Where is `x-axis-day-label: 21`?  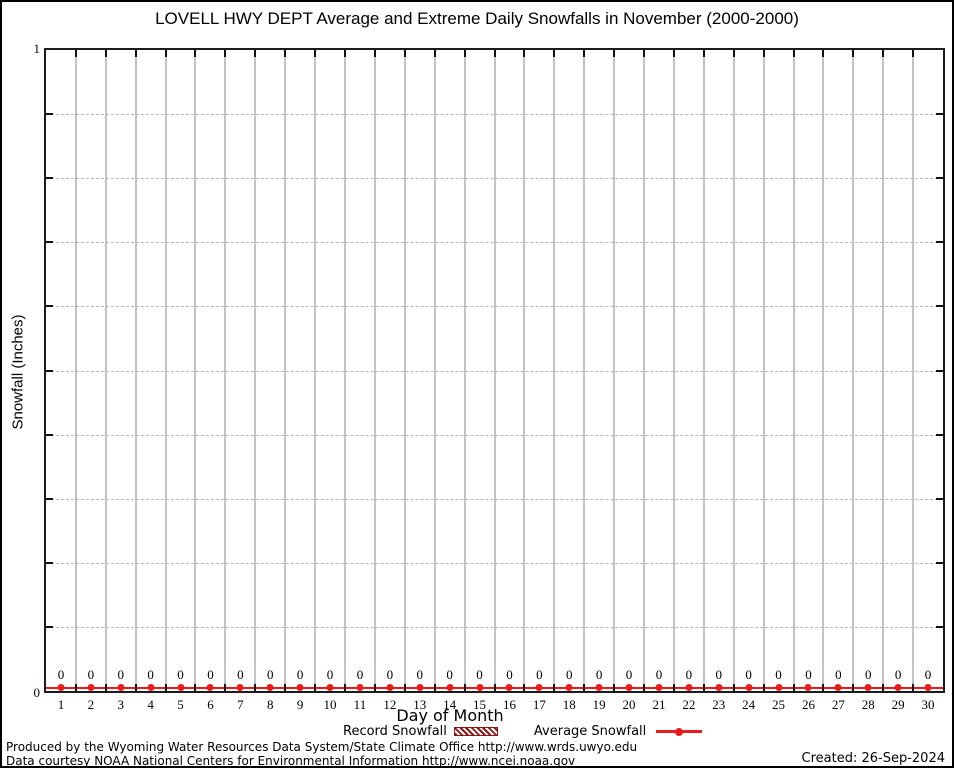 x-axis-day-label: 21 is located at coordinates (659, 704).